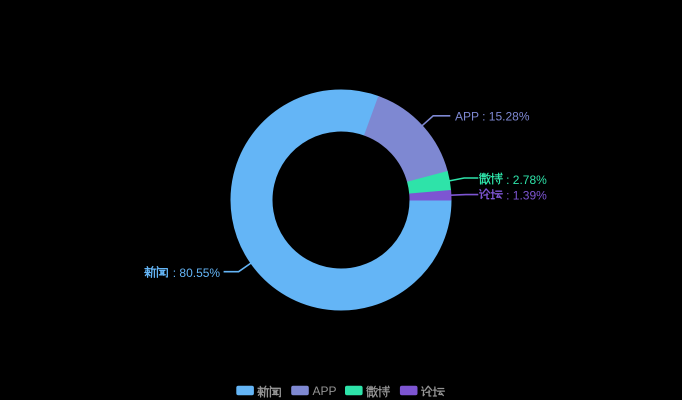 Image resolution: width=682 pixels, height=400 pixels. Describe the element at coordinates (492, 117) in the screenshot. I see `svg-text: APP : 15.28%` at that location.